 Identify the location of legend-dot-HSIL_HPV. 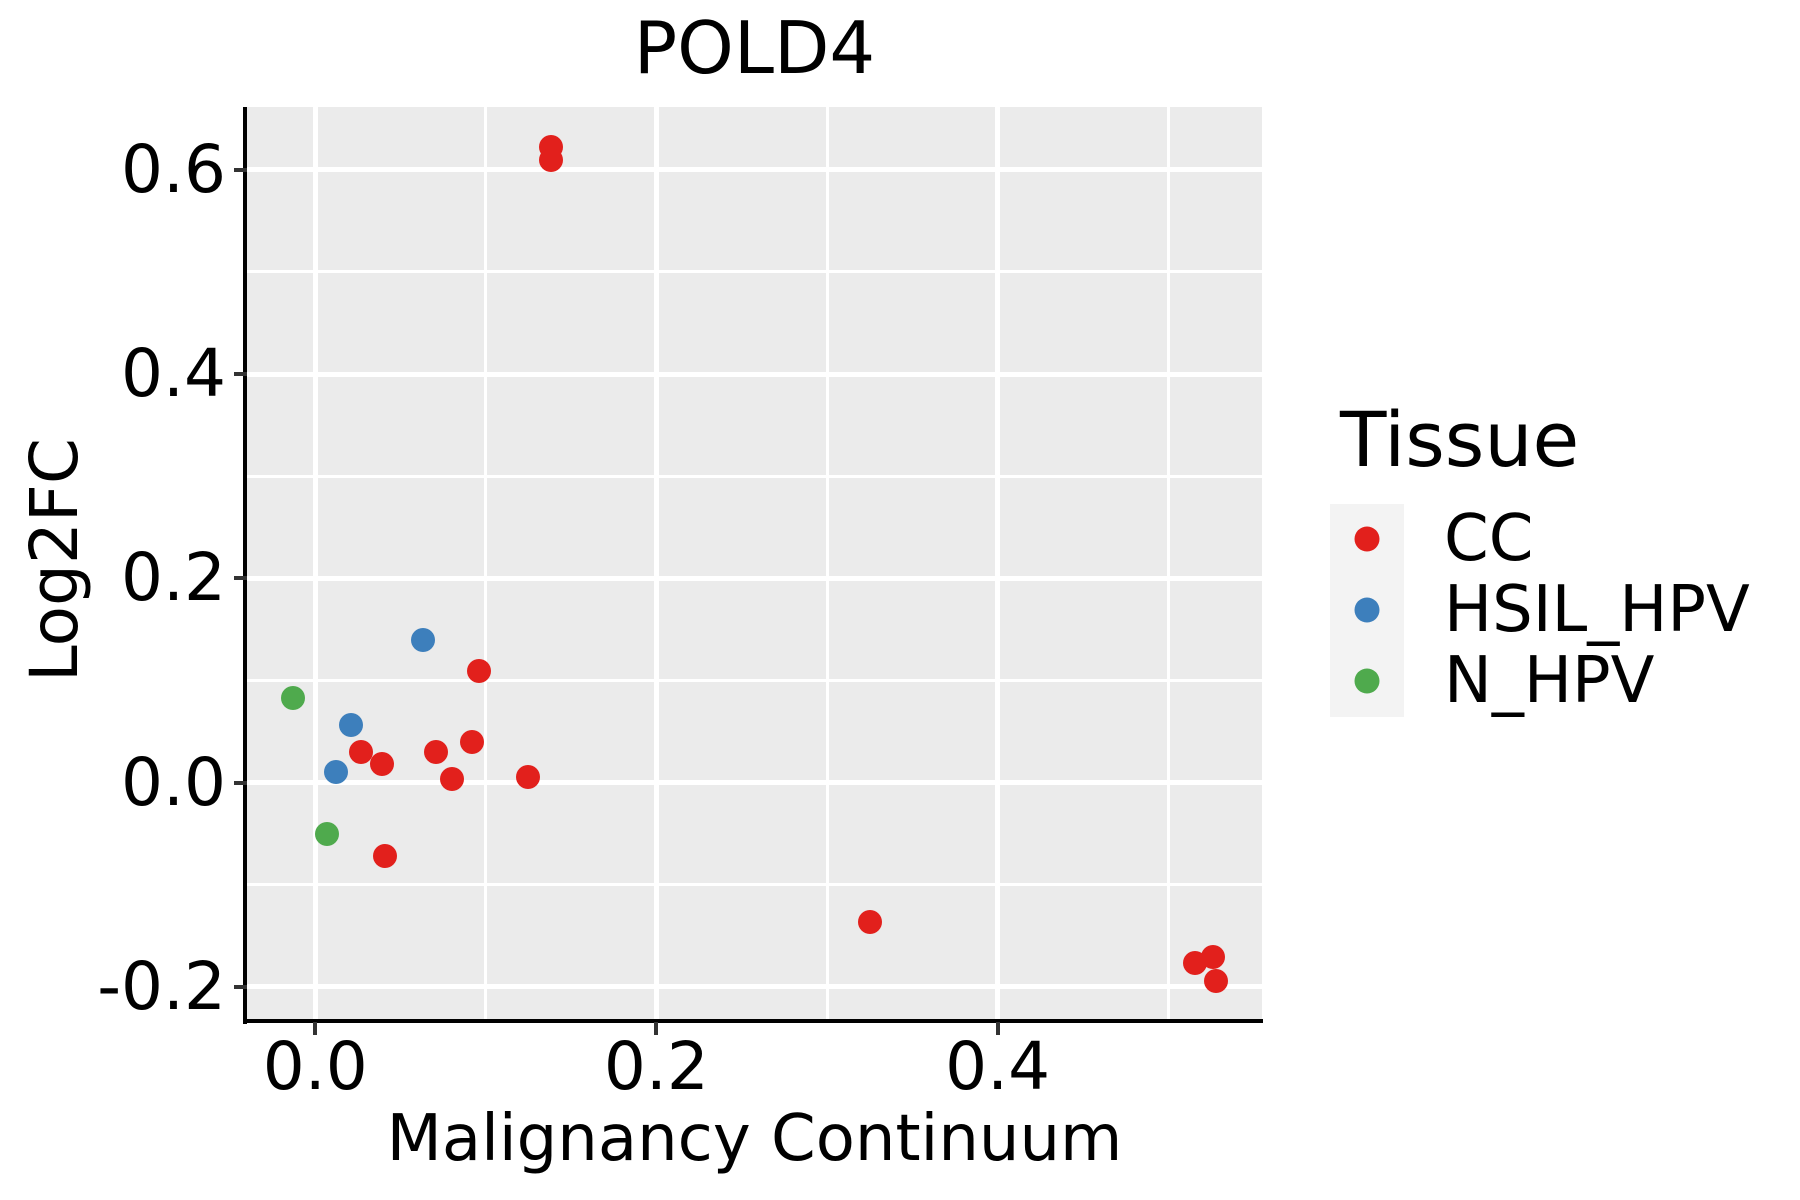
(1367, 610).